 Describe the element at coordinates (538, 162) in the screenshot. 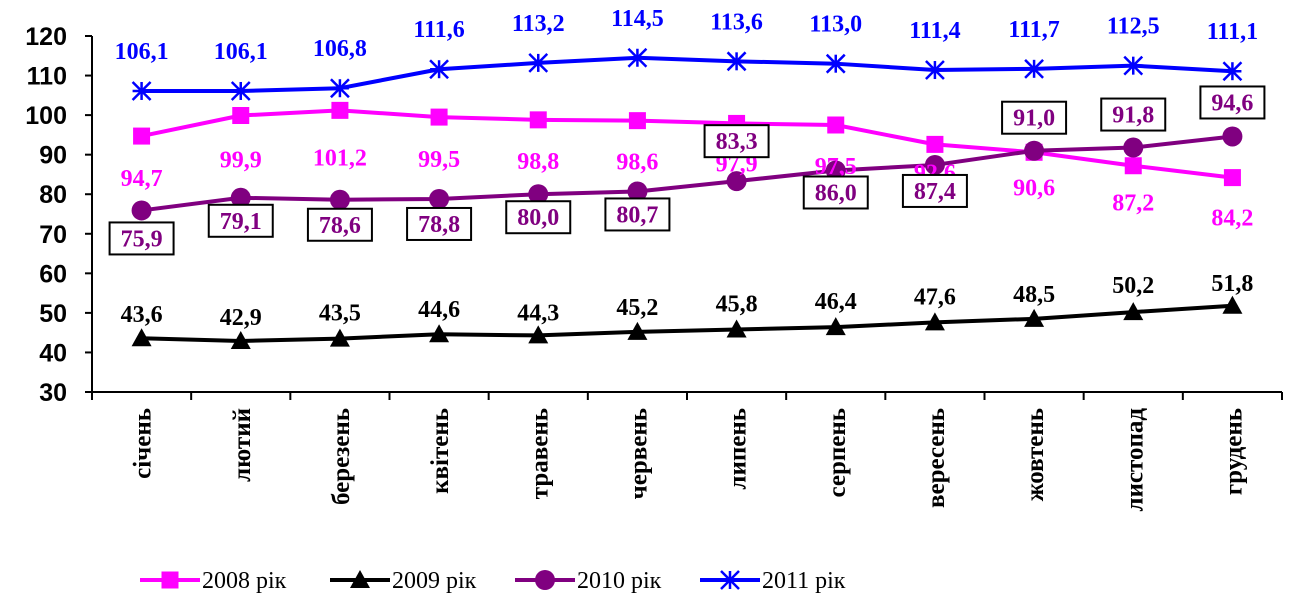

I see `data-label: 98,8` at that location.